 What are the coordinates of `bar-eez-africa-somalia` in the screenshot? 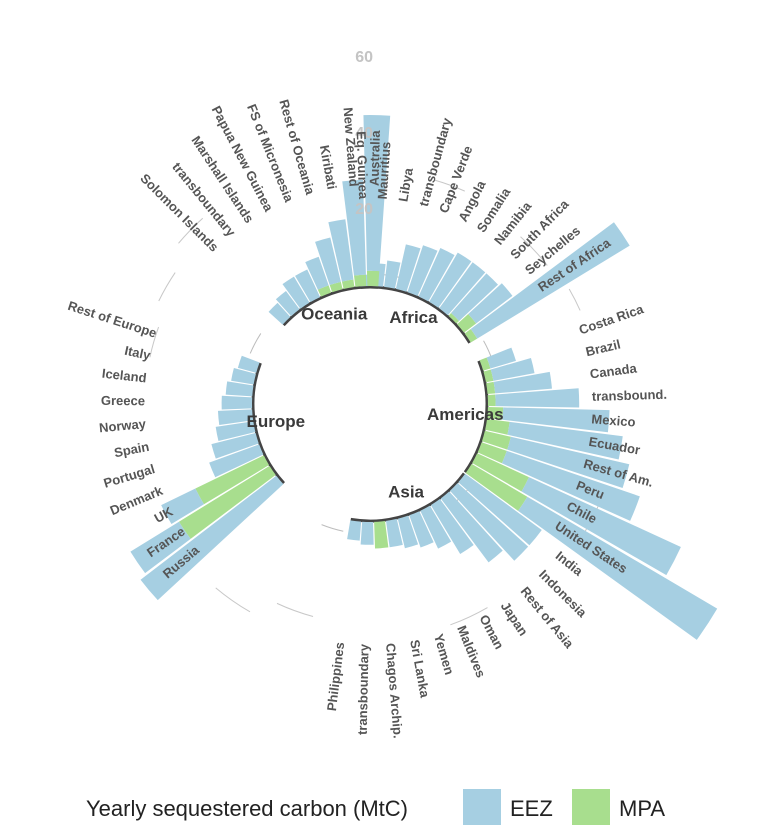 It's located at (450, 280).